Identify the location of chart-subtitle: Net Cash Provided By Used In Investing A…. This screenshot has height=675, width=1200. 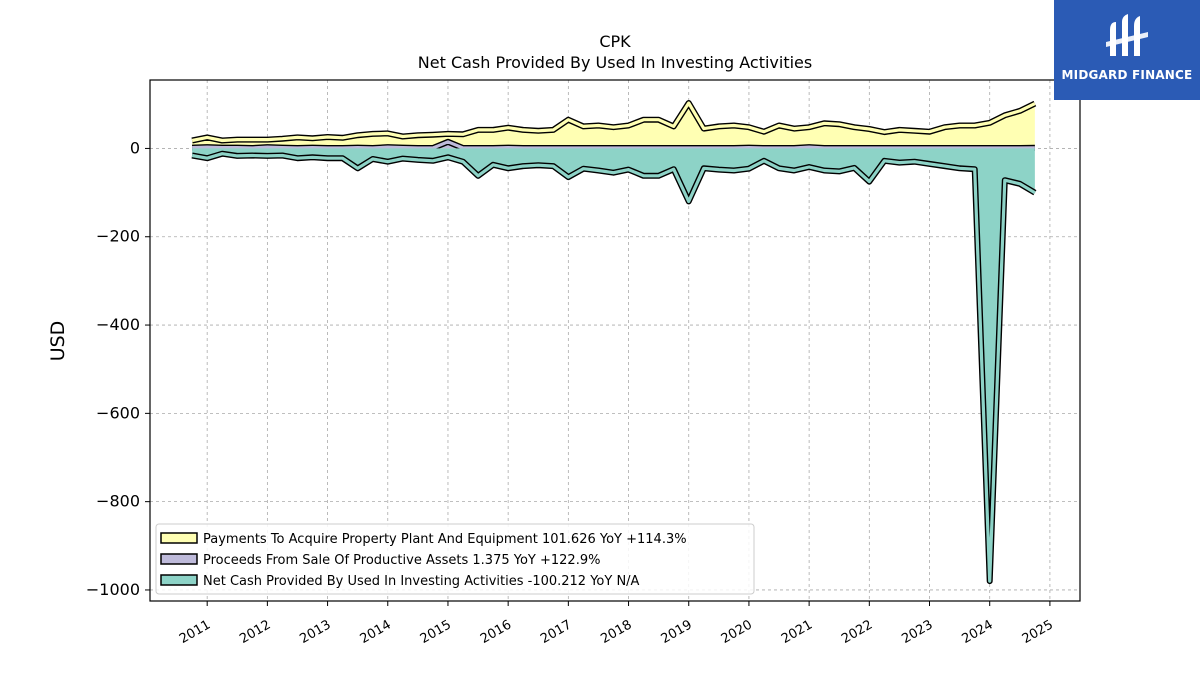
(615, 62).